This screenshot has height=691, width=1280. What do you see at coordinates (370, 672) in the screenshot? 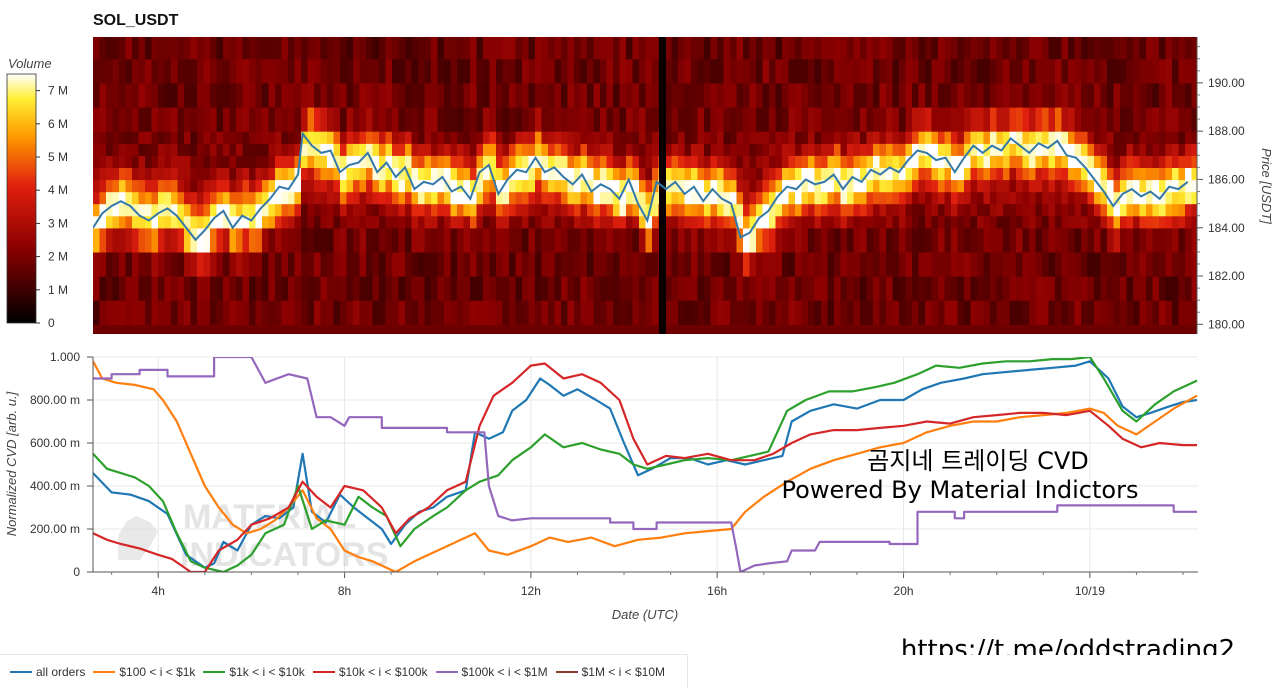
I see `legend-item: $10k < i < $100k` at bounding box center [370, 672].